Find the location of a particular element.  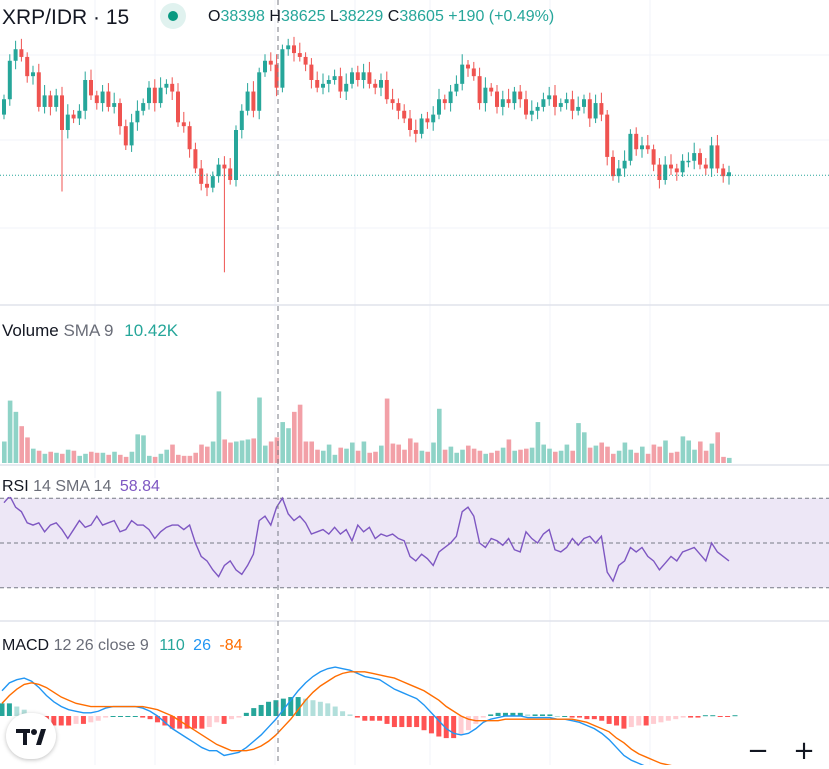

symbol-title: XRP/IDR · 15 is located at coordinates (66, 17).